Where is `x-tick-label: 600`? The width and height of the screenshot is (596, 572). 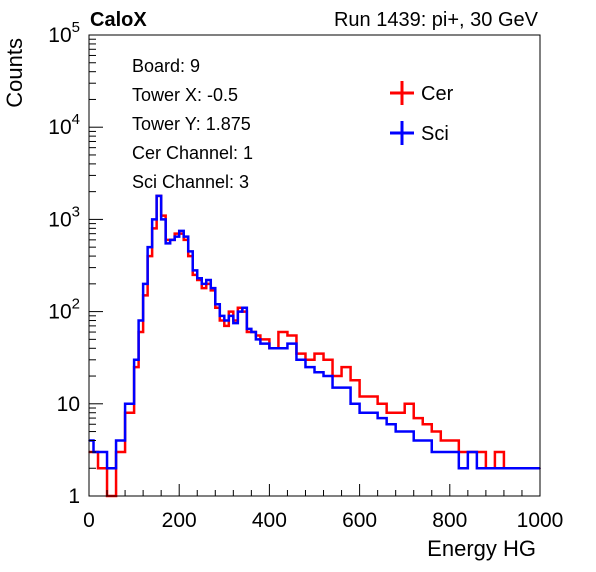 x-tick-label: 600 is located at coordinates (359, 520).